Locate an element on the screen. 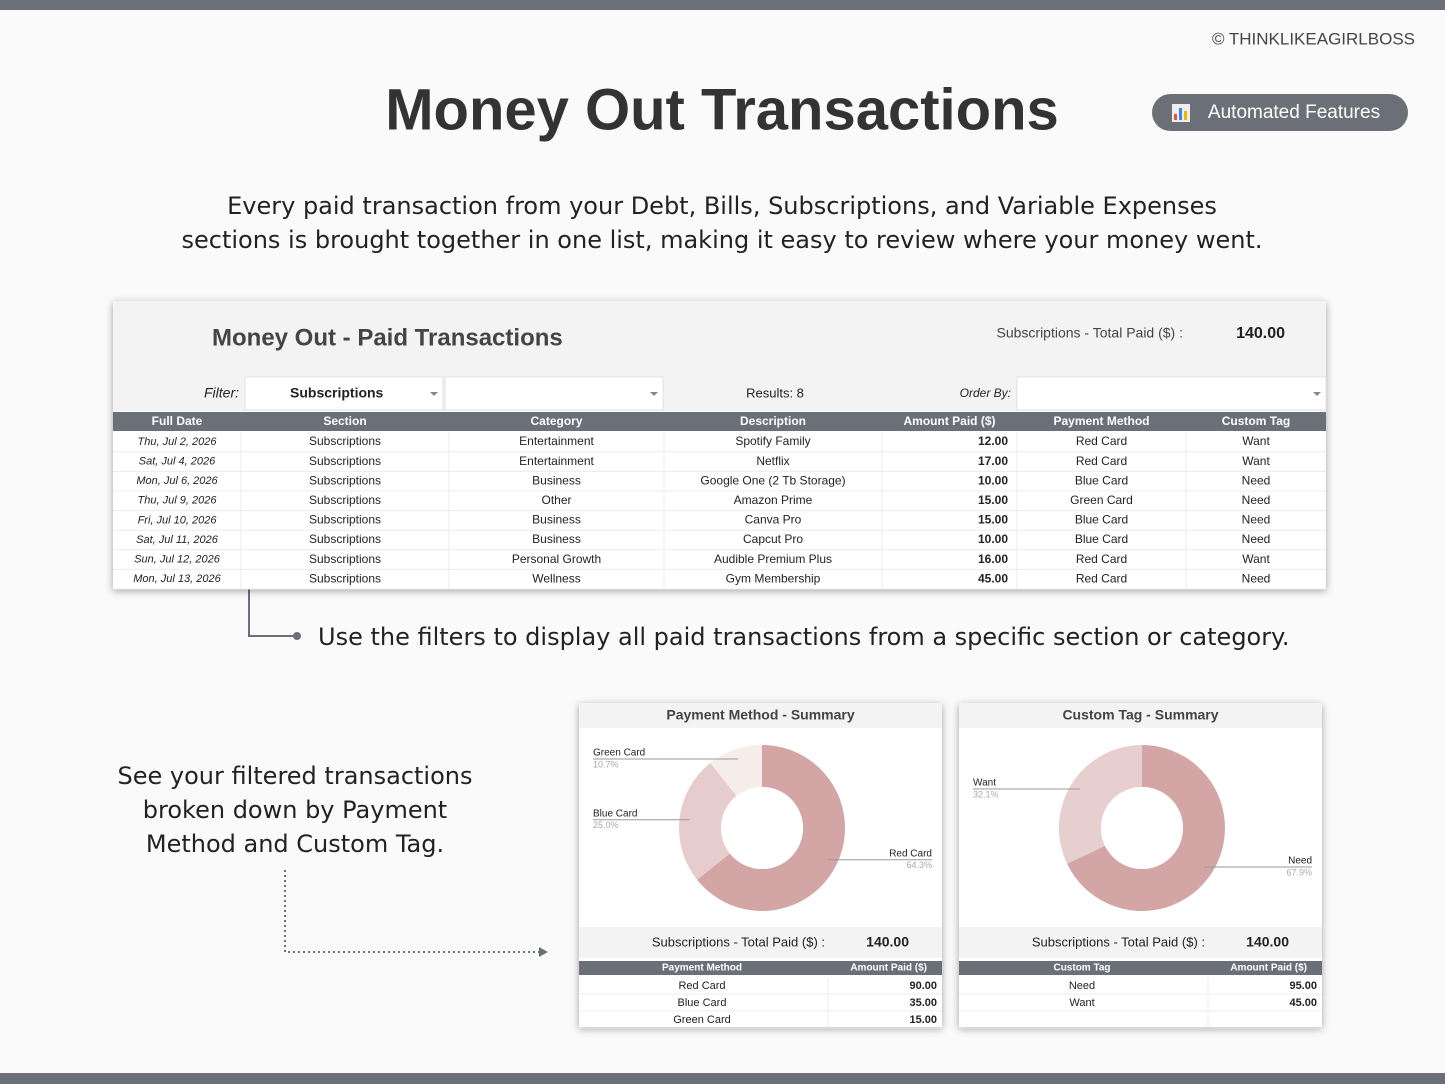 This screenshot has height=1084, width=1445. summary-column: Custom Tag is located at coordinates (1081, 968).